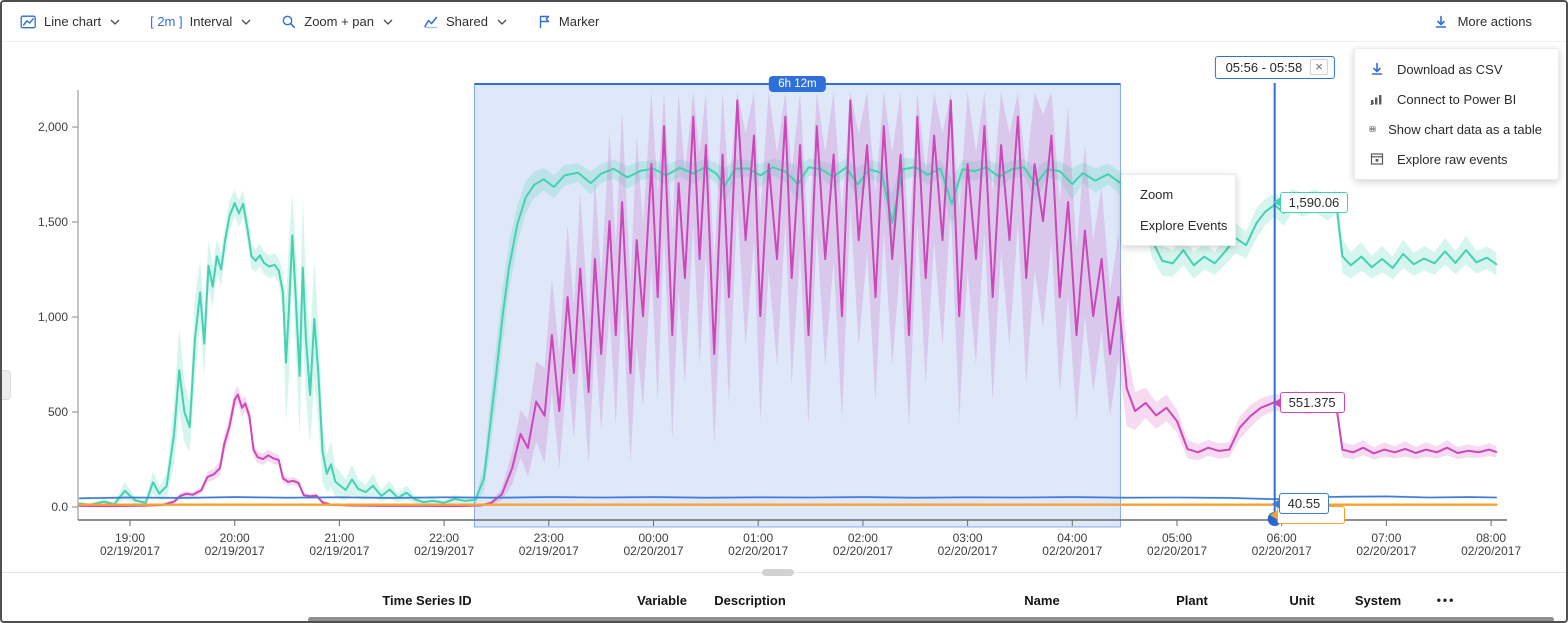 This screenshot has width=1568, height=623. What do you see at coordinates (653, 538) in the screenshot?
I see `x-axis-time-label: 00:00` at bounding box center [653, 538].